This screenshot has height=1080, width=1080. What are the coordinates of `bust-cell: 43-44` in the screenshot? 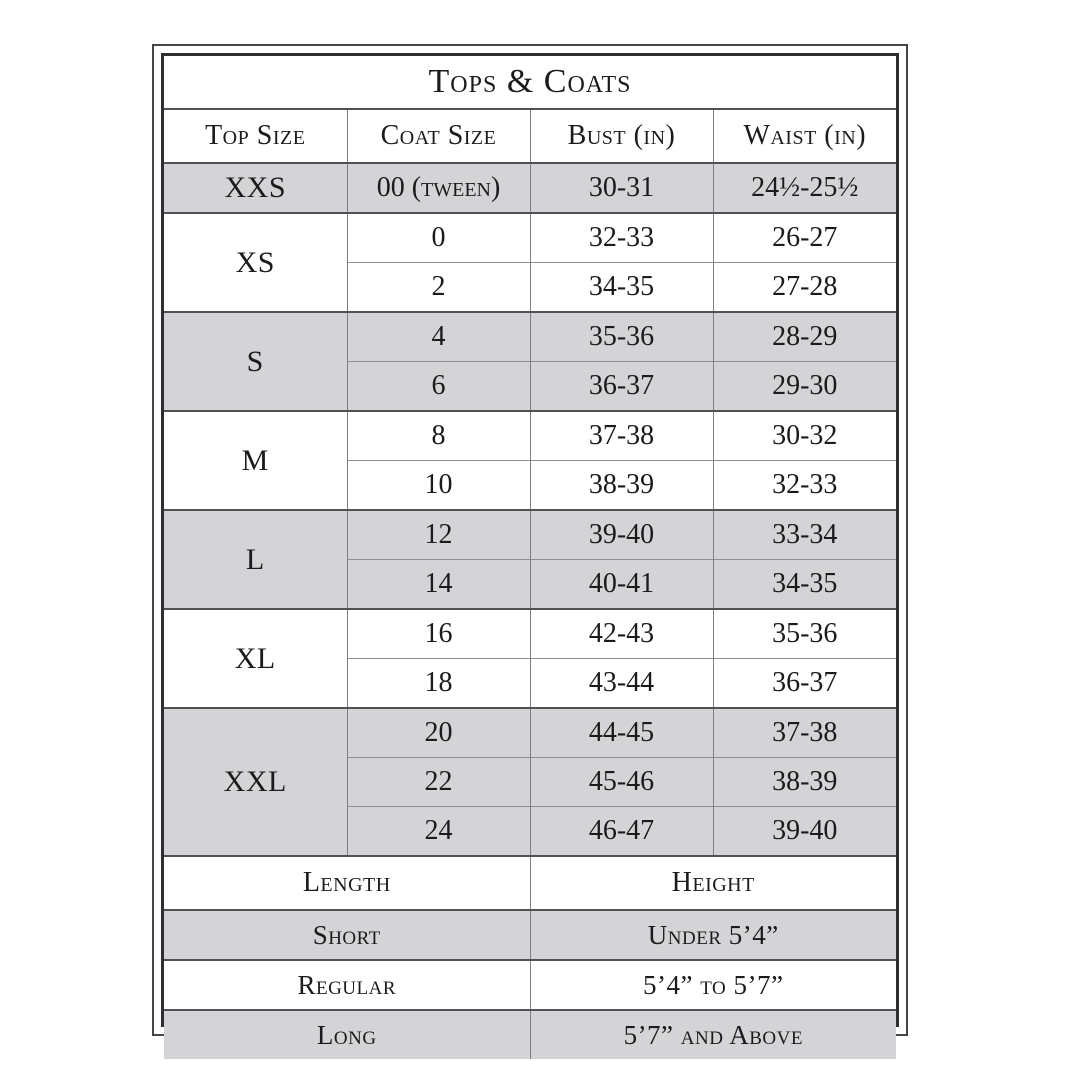 It's located at (621, 683).